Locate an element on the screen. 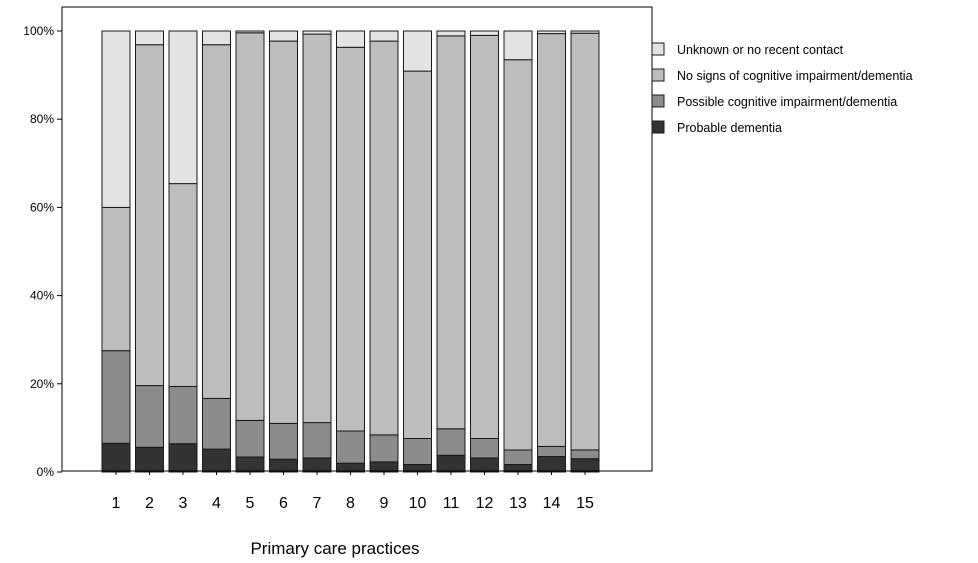 The height and width of the screenshot is (563, 978). x-tick-label-6: 6 is located at coordinates (283, 503).